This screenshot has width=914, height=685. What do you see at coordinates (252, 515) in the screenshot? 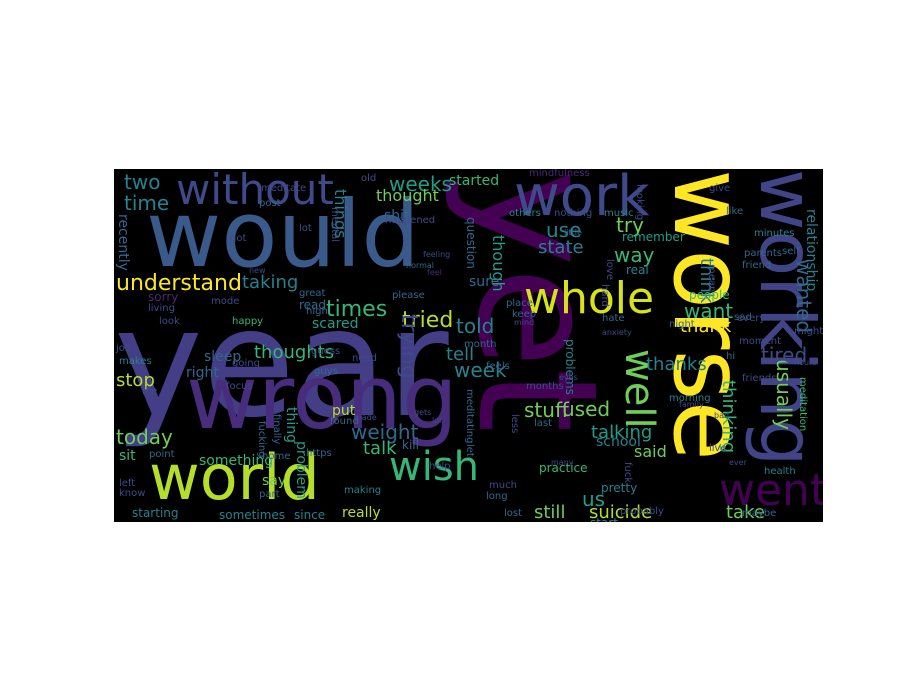
I see `cloud-word-sometimes: sometimes` at bounding box center [252, 515].